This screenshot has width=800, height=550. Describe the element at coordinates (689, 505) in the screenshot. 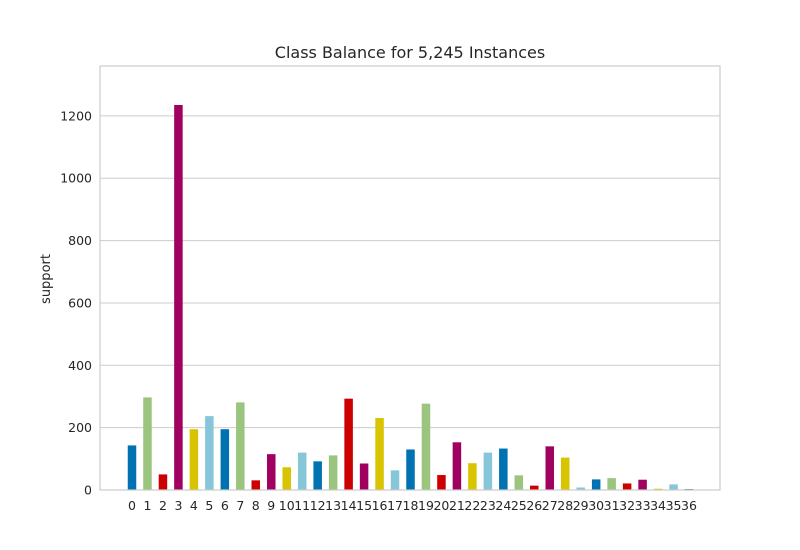

I see `x-tick-label: 36` at that location.